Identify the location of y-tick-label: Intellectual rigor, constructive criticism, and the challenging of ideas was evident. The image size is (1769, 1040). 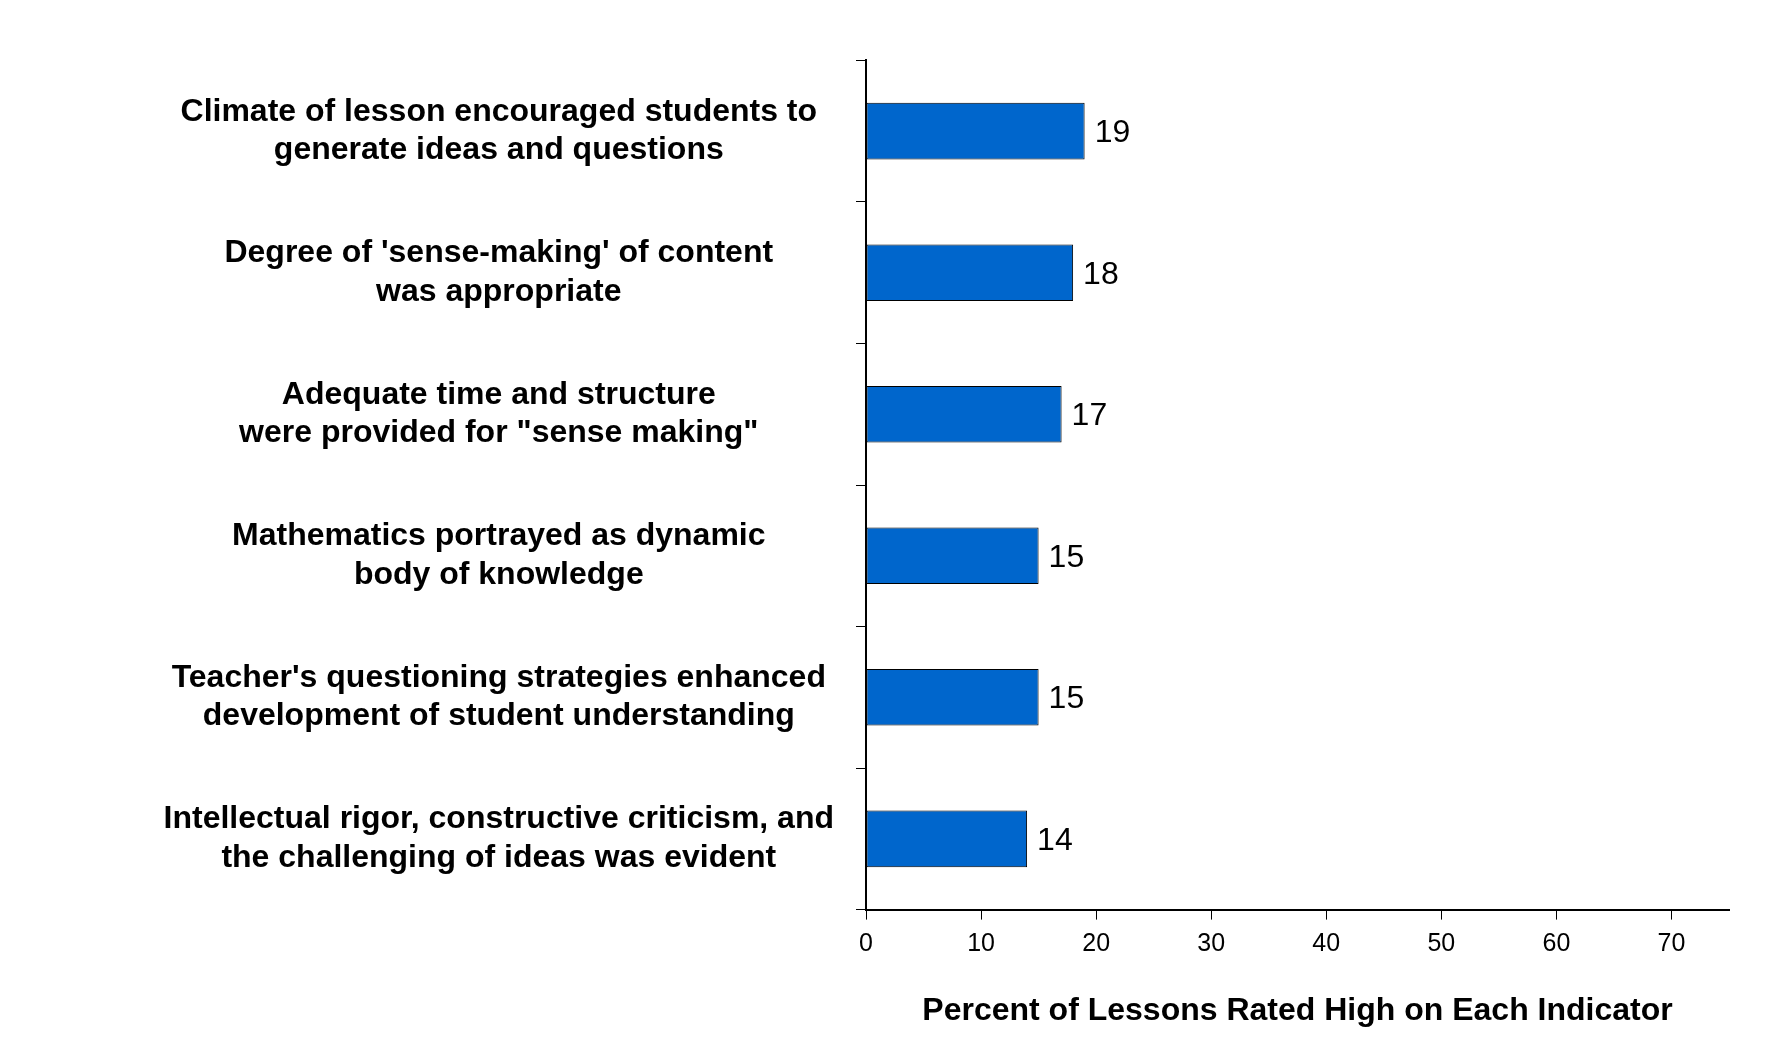
(498, 836).